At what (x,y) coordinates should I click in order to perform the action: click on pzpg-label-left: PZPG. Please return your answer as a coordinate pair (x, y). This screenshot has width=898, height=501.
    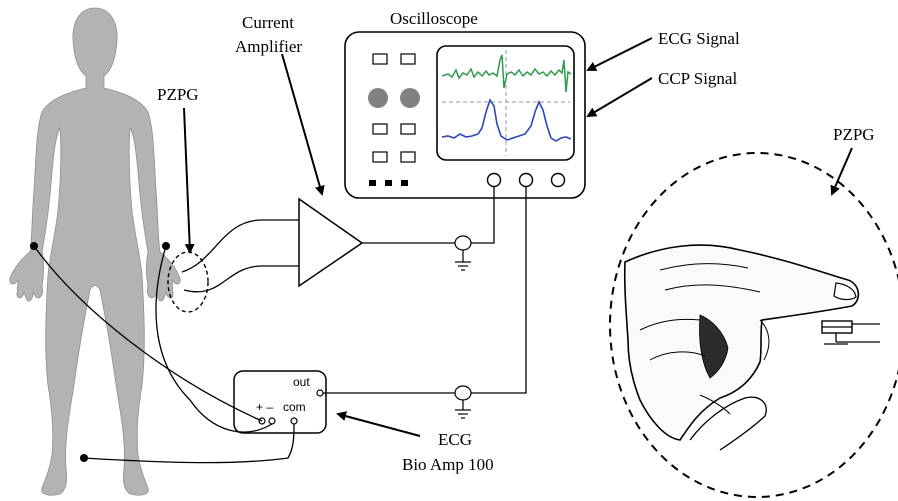
    Looking at the image, I should click on (178, 94).